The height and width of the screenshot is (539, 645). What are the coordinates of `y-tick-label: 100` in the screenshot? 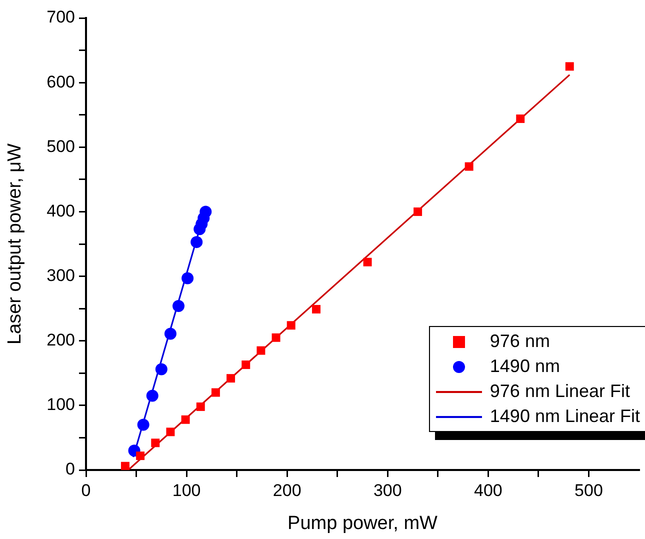 It's located at (60, 404).